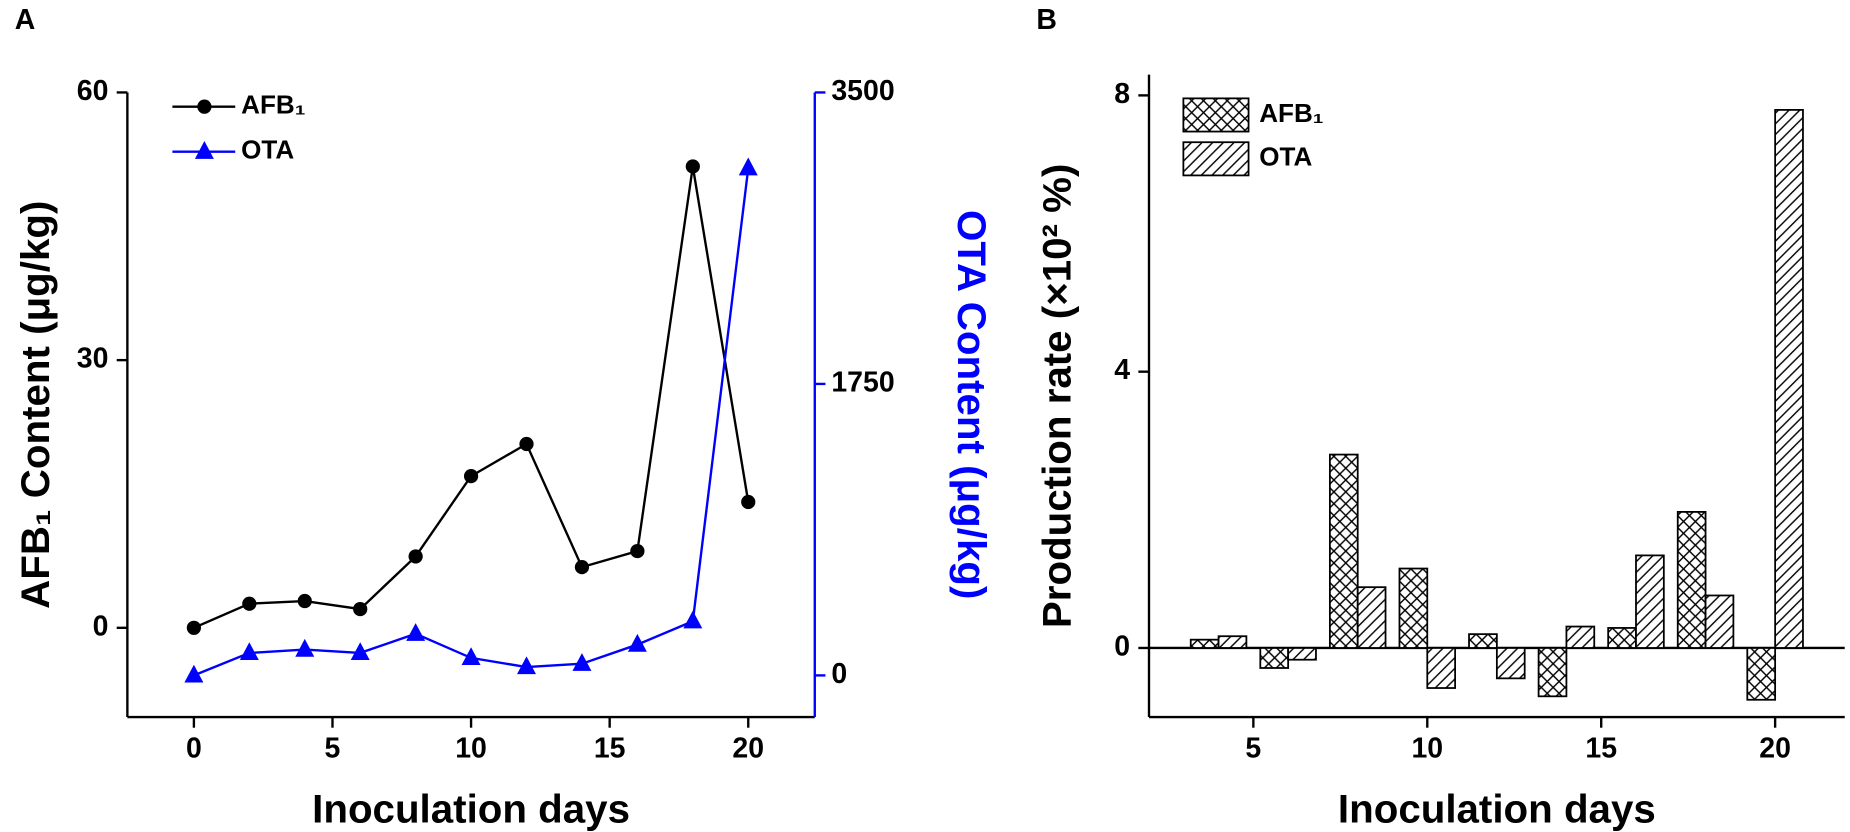 The height and width of the screenshot is (832, 1850). I want to click on y2-tick-label: 3500, so click(862, 91).